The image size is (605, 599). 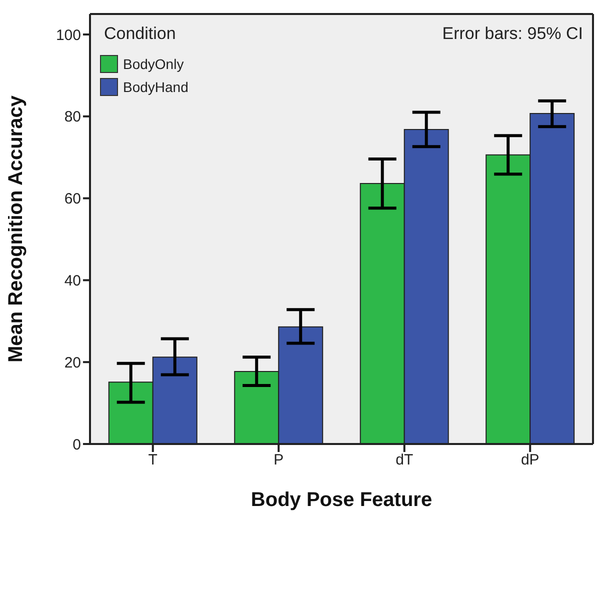 What do you see at coordinates (72, 363) in the screenshot?
I see `y-tick-label: 20` at bounding box center [72, 363].